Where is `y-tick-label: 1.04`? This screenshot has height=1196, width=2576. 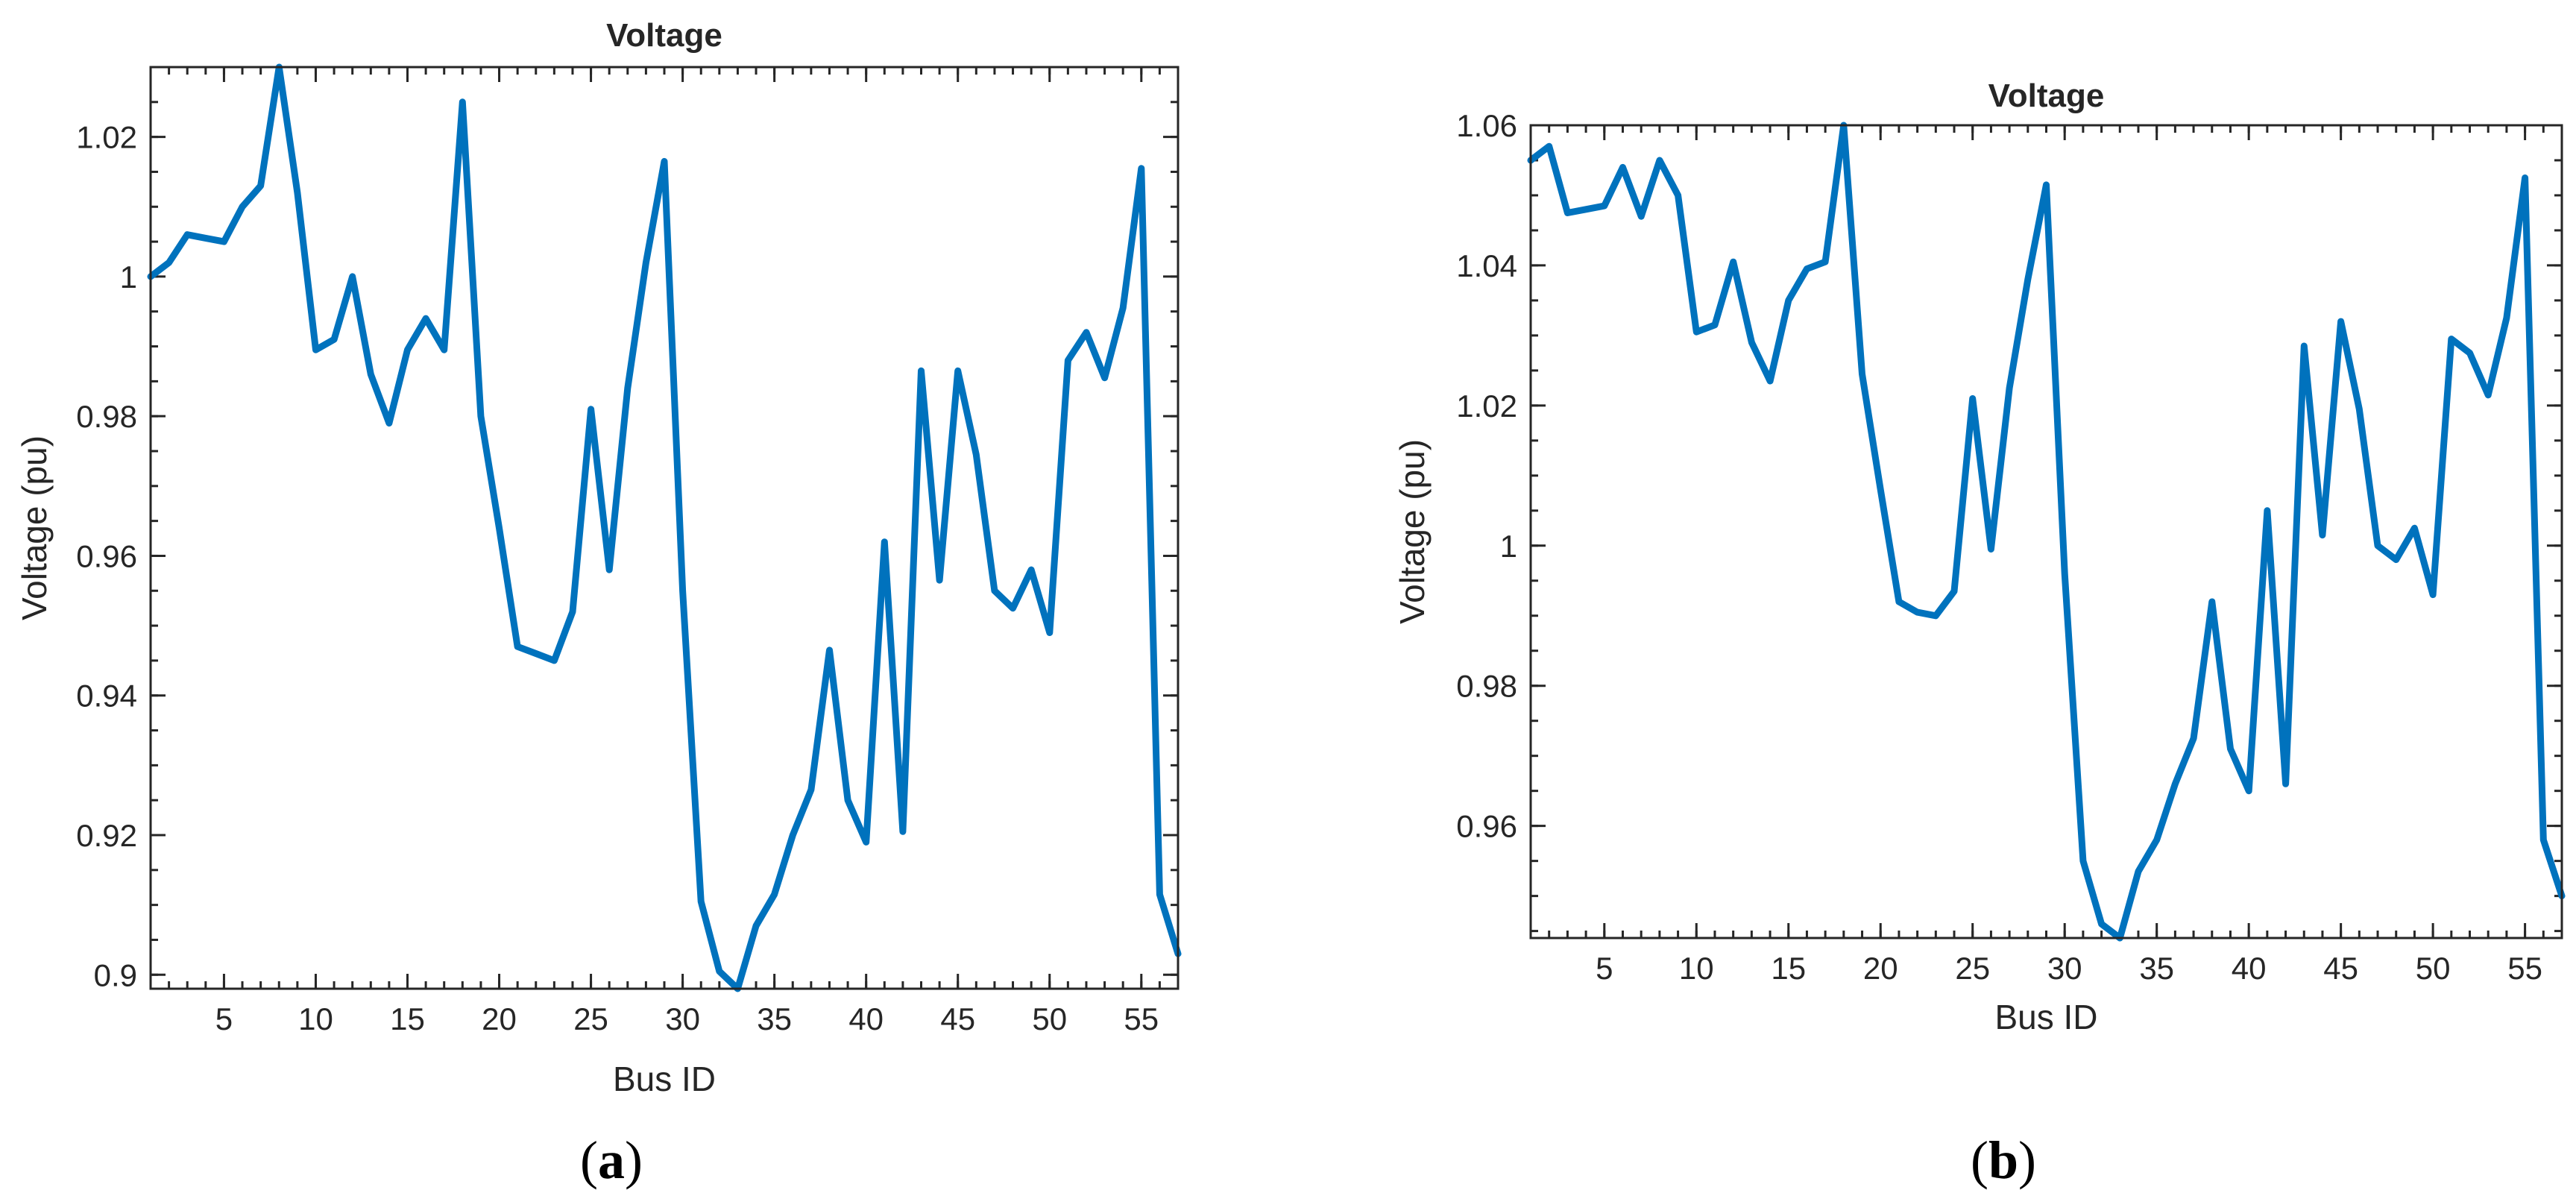 y-tick-label: 1.04 is located at coordinates (1486, 265).